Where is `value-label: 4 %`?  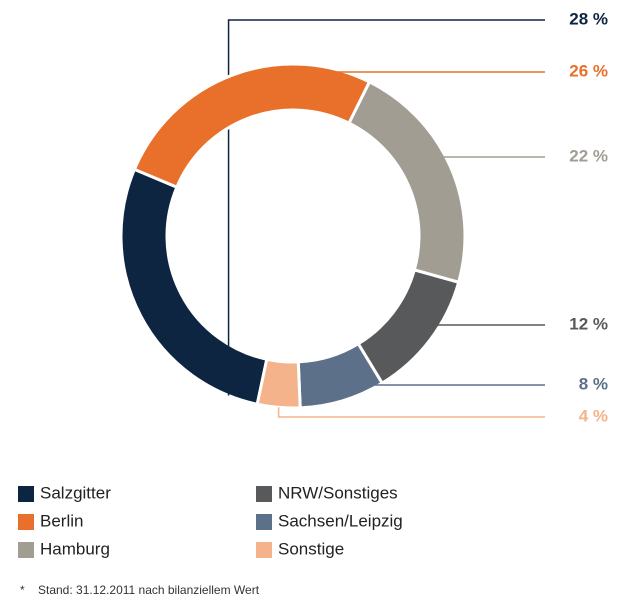
value-label: 4 % is located at coordinates (593, 415).